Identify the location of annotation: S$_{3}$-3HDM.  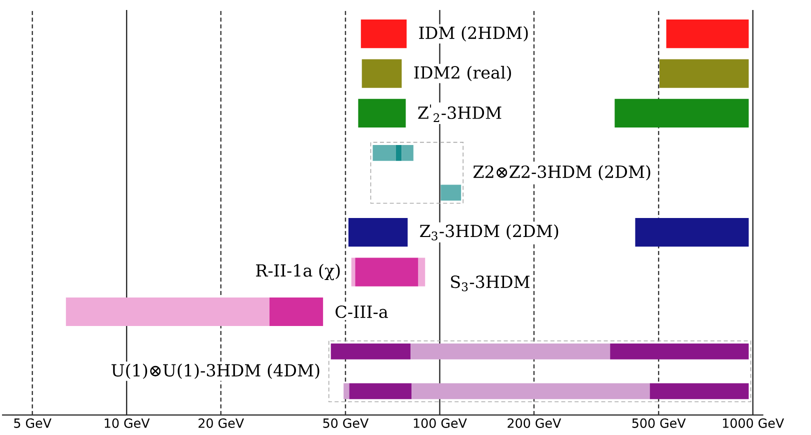
(490, 284).